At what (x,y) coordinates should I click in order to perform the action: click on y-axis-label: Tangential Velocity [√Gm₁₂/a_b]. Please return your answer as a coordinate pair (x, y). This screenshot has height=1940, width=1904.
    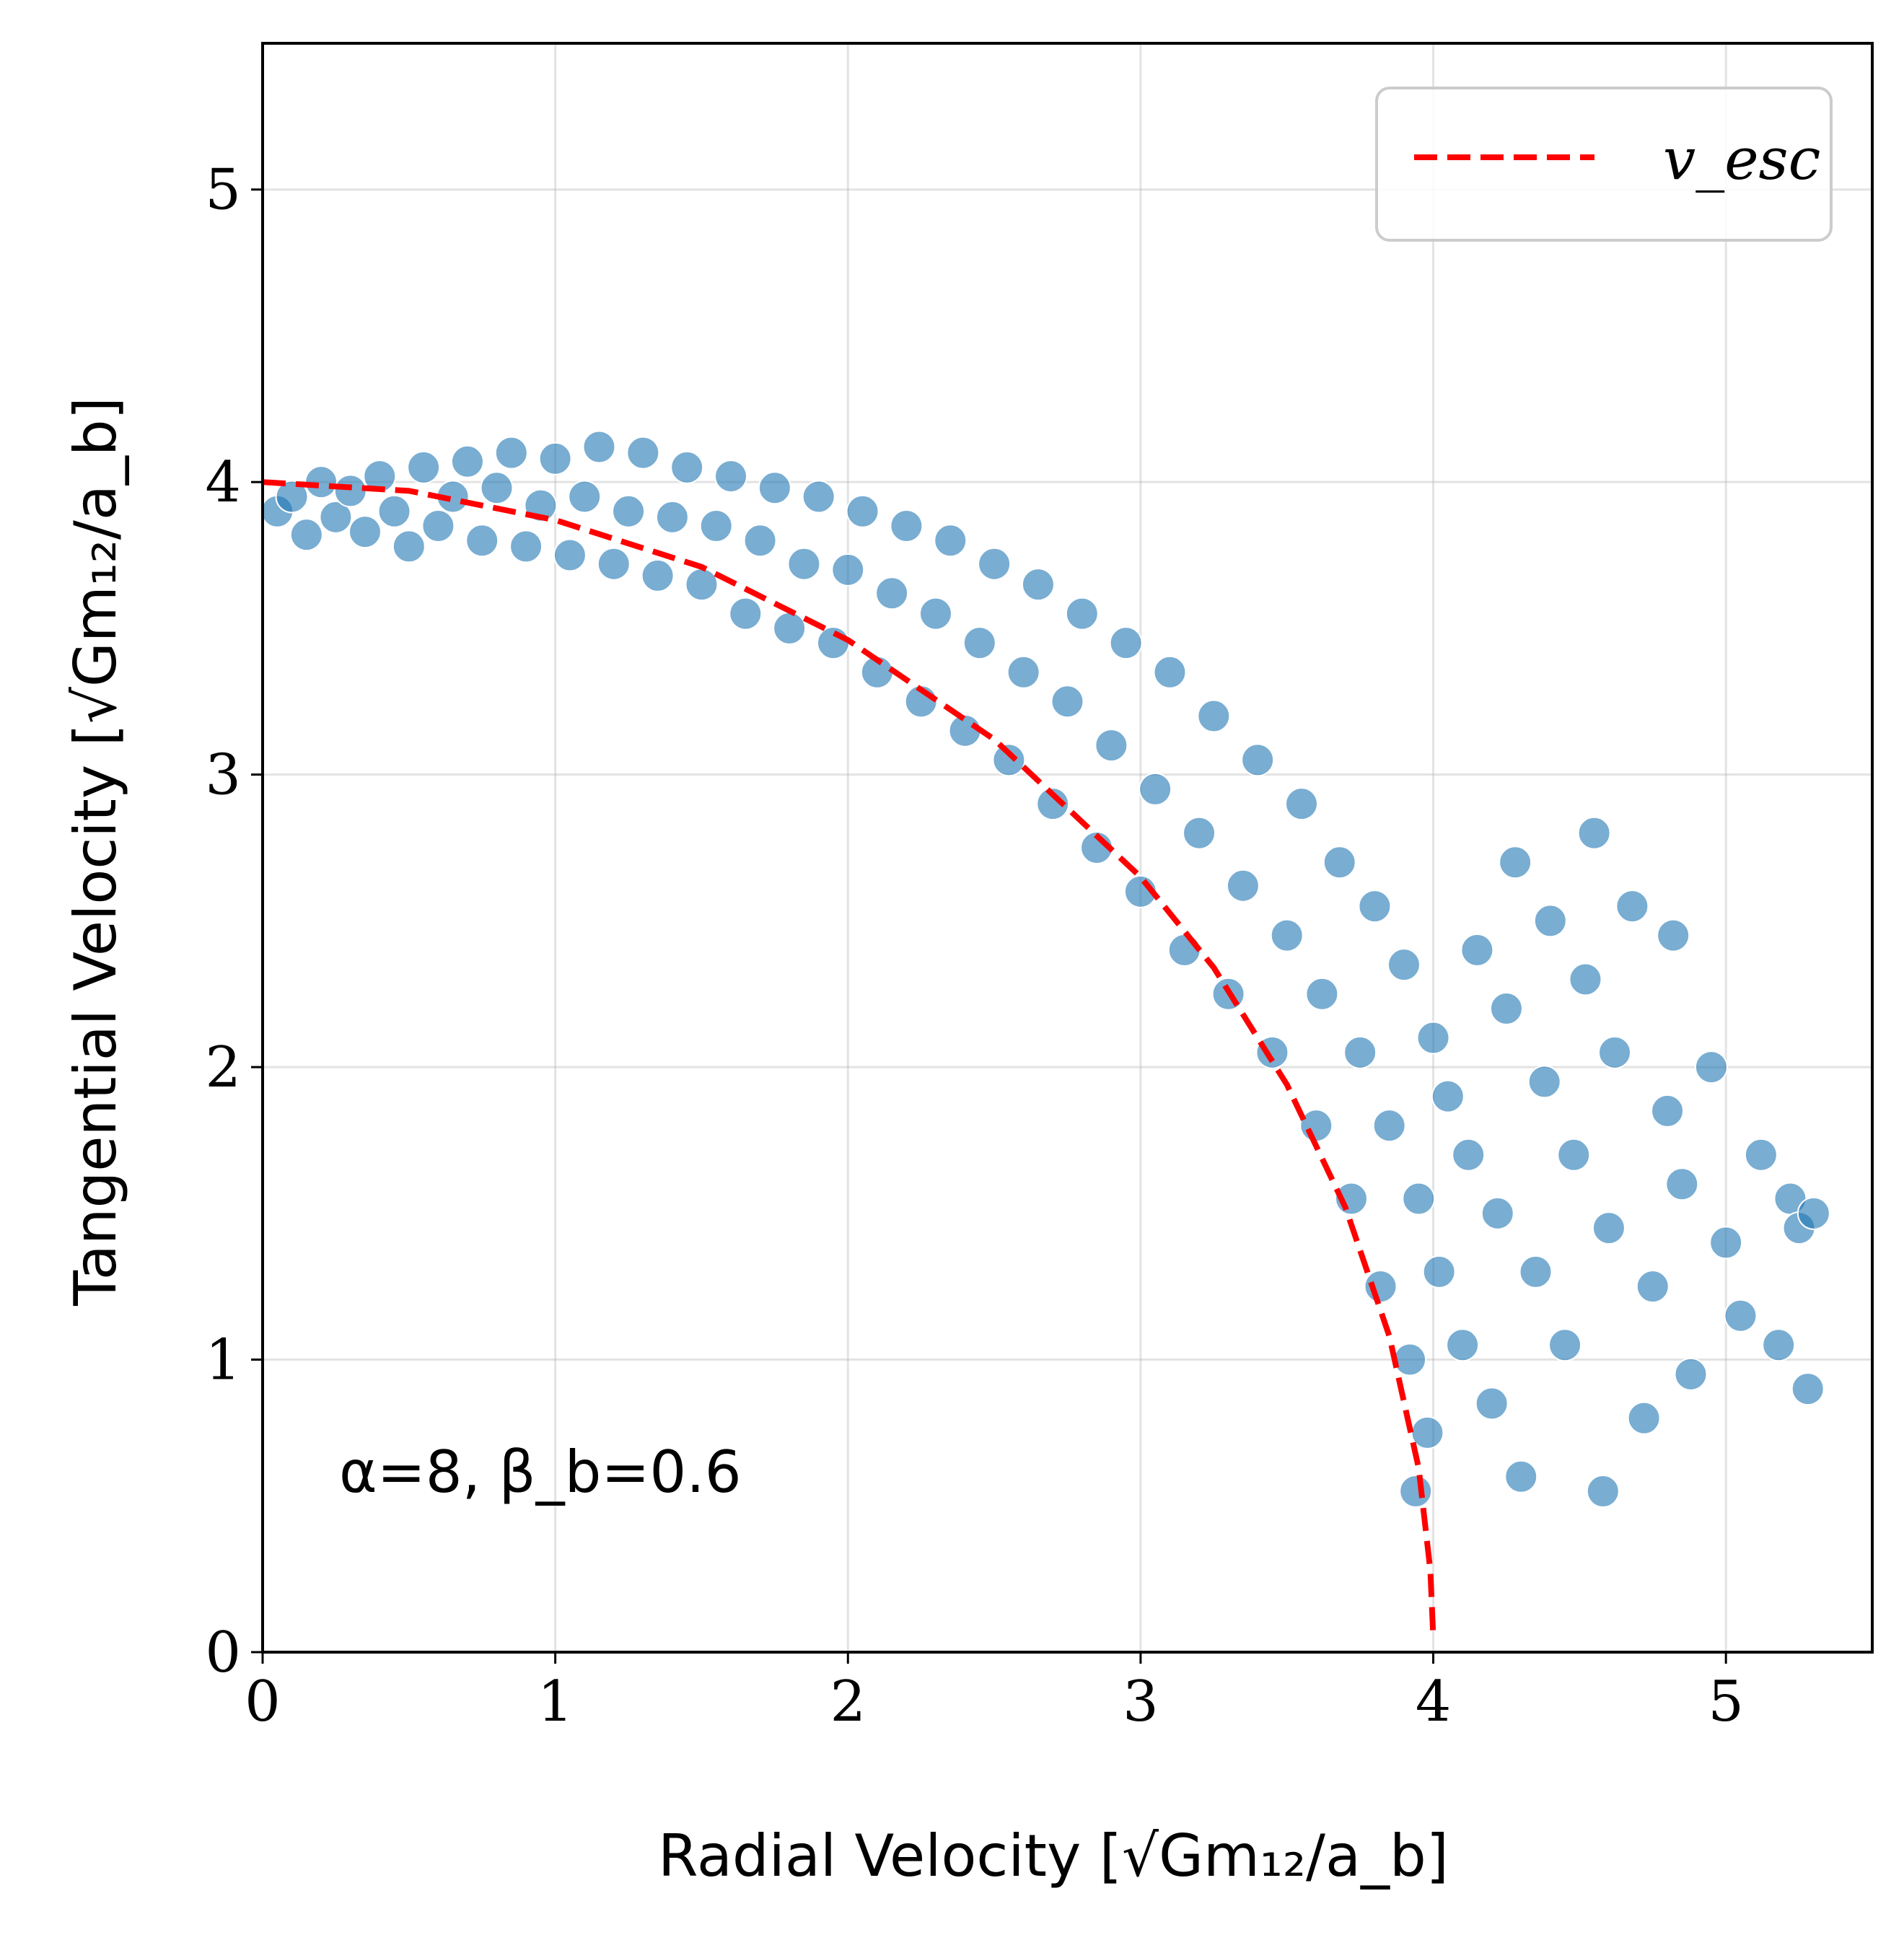
    Looking at the image, I should click on (95, 852).